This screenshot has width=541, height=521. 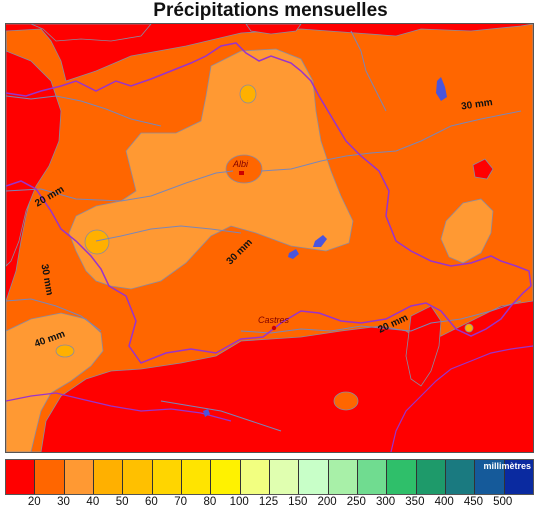 I want to click on zone-40mm-east, so click(x=467, y=231).